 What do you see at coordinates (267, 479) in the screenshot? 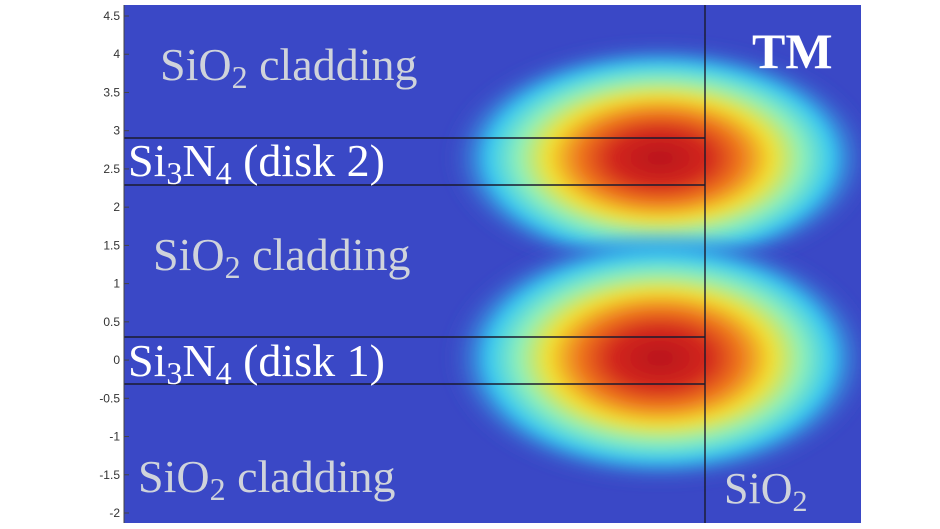
I see `label-sio2-cladding-bottom: SiO2 cladding` at bounding box center [267, 479].